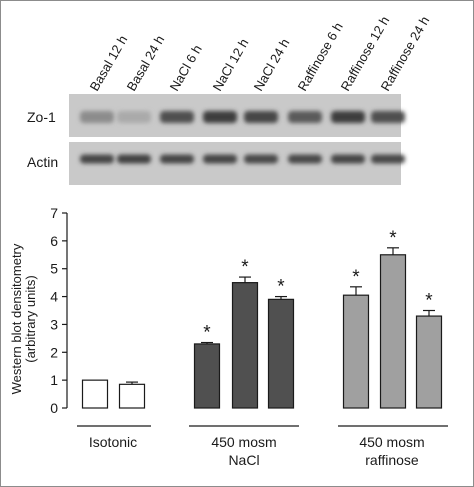 This screenshot has width=474, height=487. I want to click on lane-label: Raffinose 6 h, so click(320, 57).